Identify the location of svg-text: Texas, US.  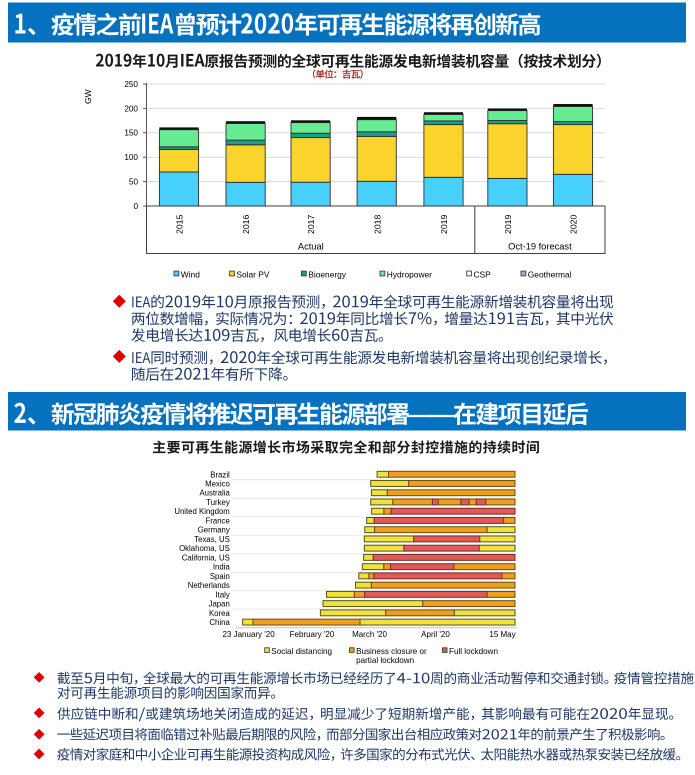
(212, 539).